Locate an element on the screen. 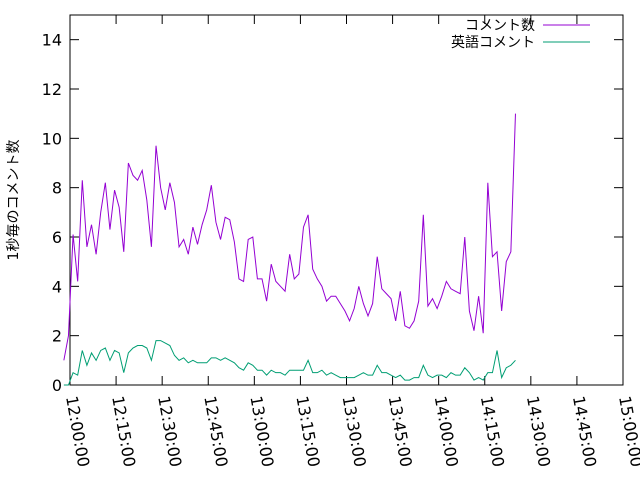 The image size is (640, 480). legend-label-1: 英語コメント is located at coordinates (493, 42).